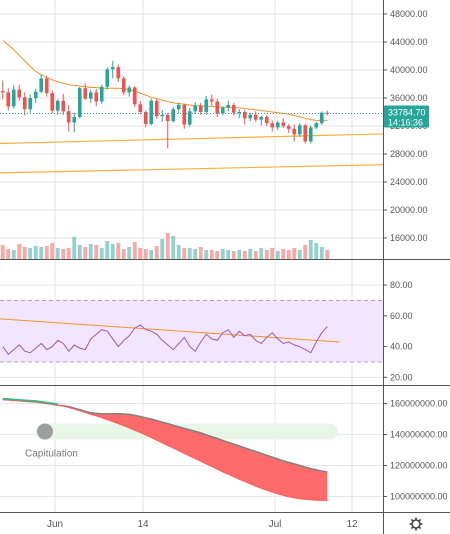  I want to click on gear-icon, so click(416, 524).